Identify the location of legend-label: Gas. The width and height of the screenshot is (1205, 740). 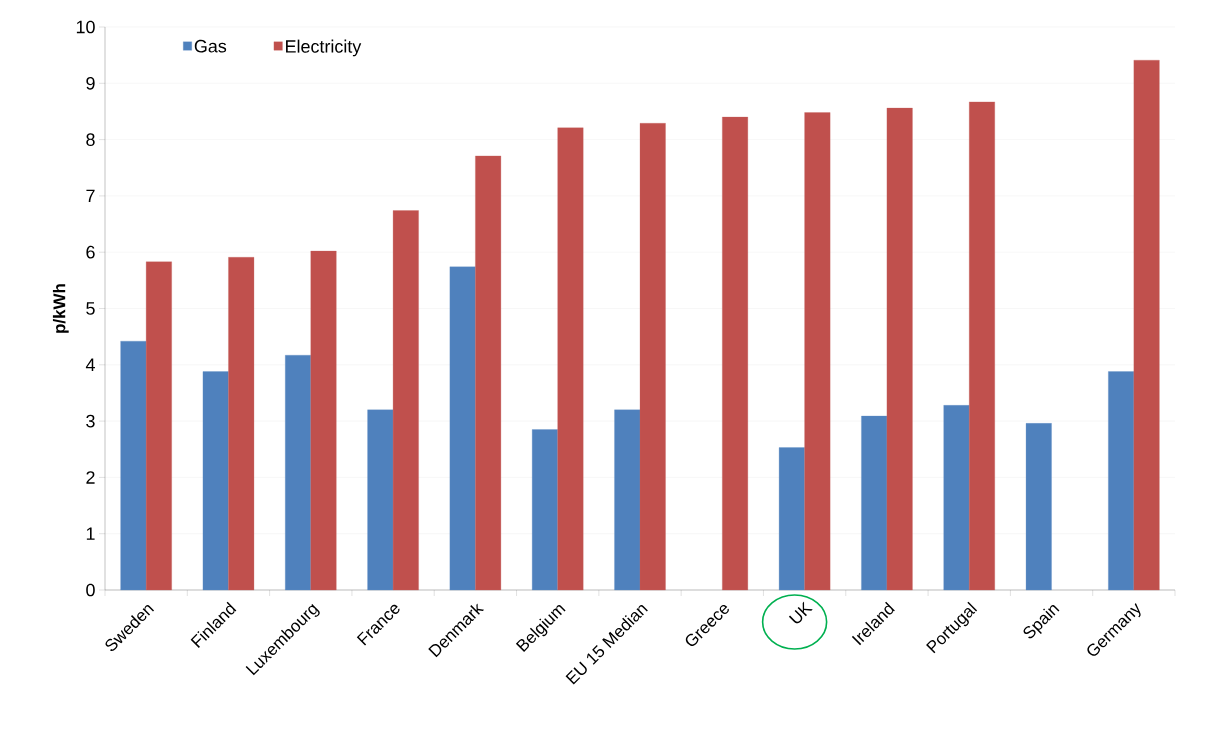
(210, 46).